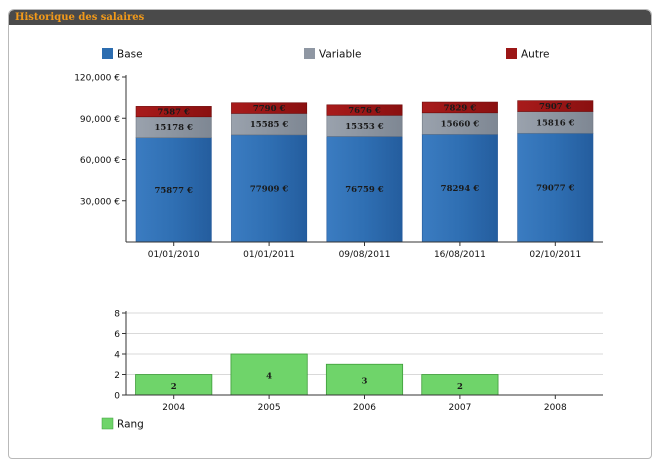 The image size is (654, 461). What do you see at coordinates (100, 202) in the screenshot?
I see `y-tick-label-1: 30,000 €` at bounding box center [100, 202].